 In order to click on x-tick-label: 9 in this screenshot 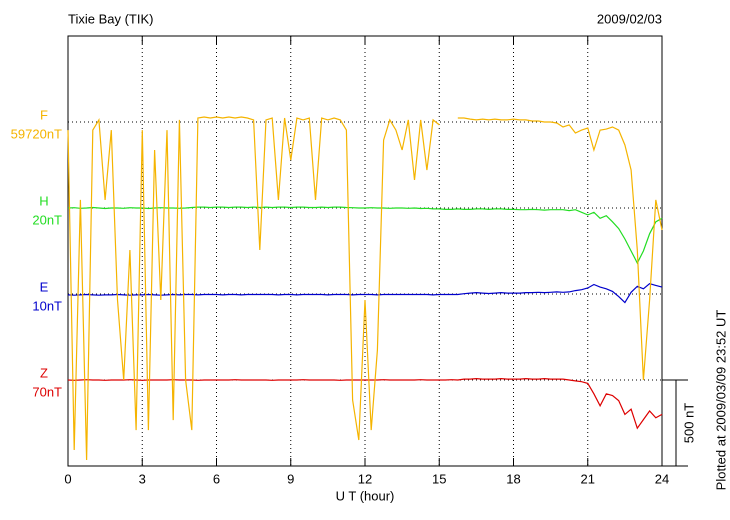, I will do `click(290, 478)`.